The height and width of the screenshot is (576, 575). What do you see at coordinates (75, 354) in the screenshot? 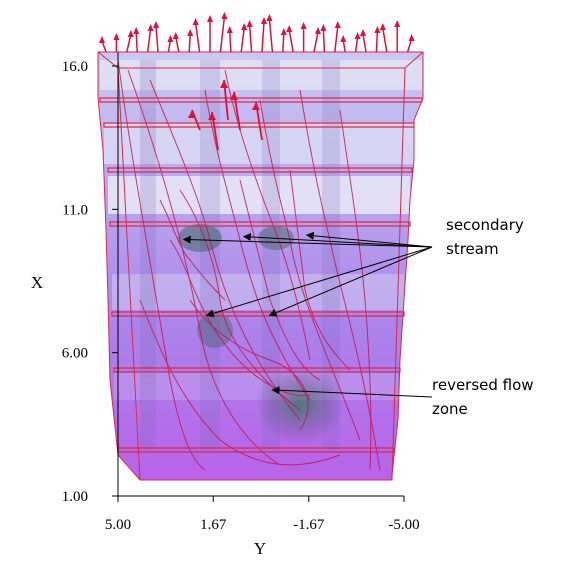
I see `x-axis-tick-label: 6.00` at bounding box center [75, 354].